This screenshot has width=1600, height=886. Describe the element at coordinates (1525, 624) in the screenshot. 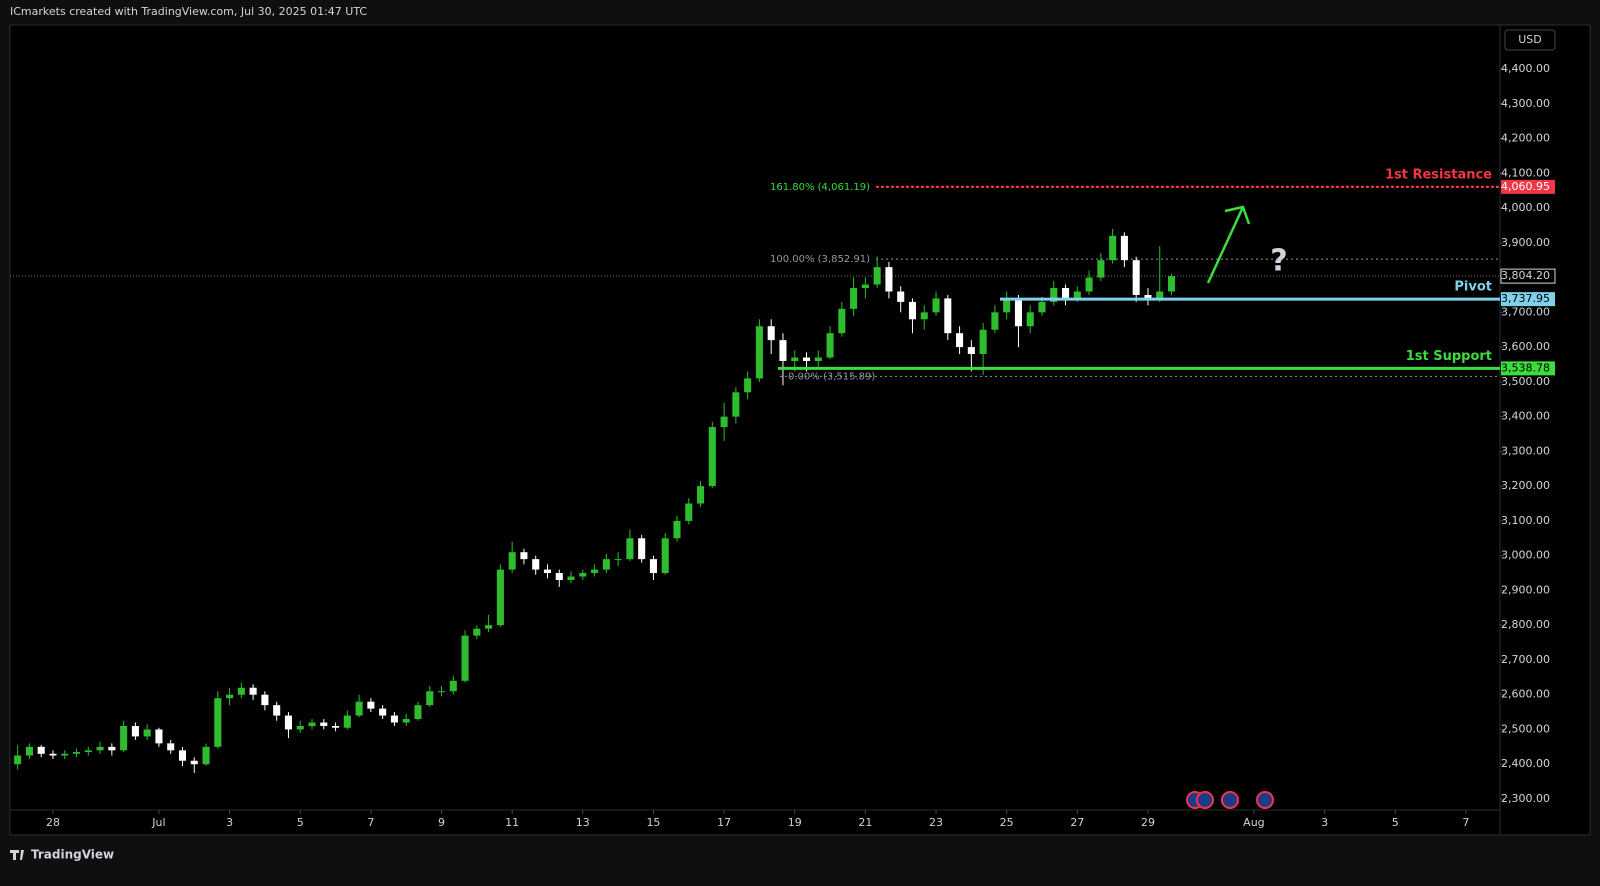

I see `y-tick-label: 2,800.00` at that location.